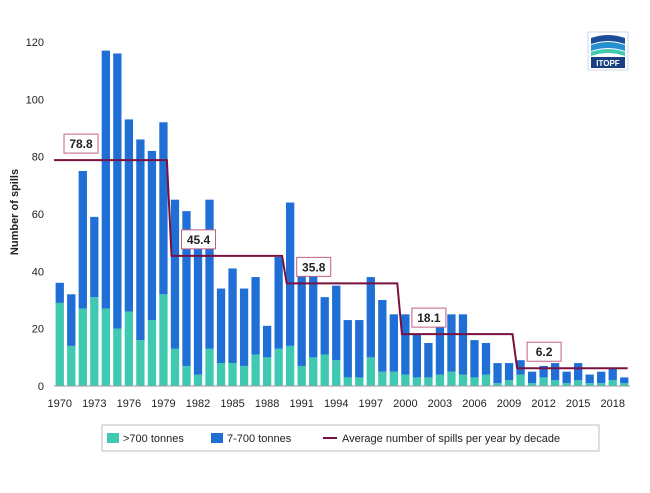 This screenshot has height=493, width=650. Describe the element at coordinates (532, 384) in the screenshot. I see `bar-over-700-2011` at that location.